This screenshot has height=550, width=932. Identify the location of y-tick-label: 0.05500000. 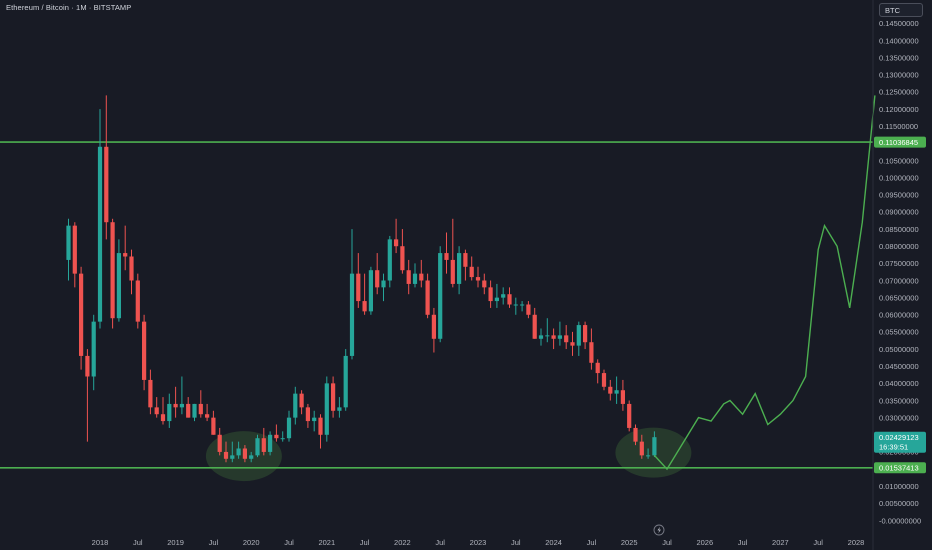
(899, 332).